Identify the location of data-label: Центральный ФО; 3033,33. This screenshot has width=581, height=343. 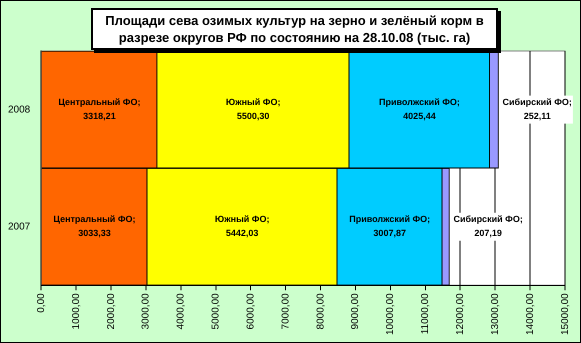
(94, 226).